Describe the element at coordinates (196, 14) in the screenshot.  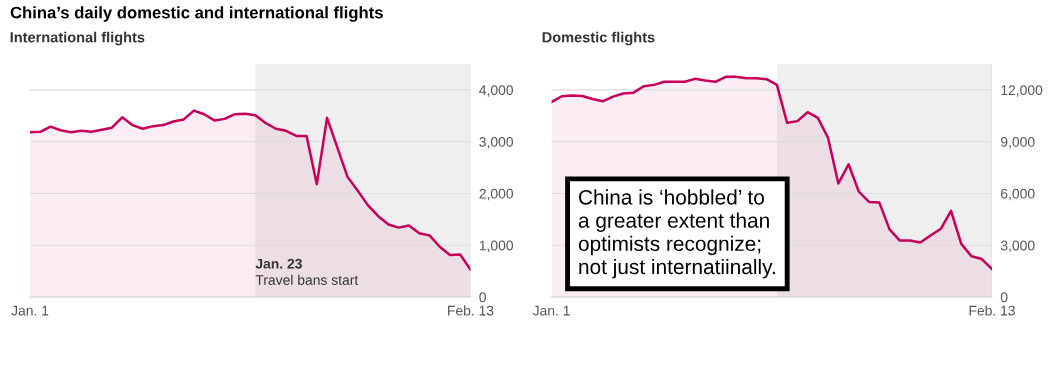
I see `chart-title: China’s daily domestic and international flights` at that location.